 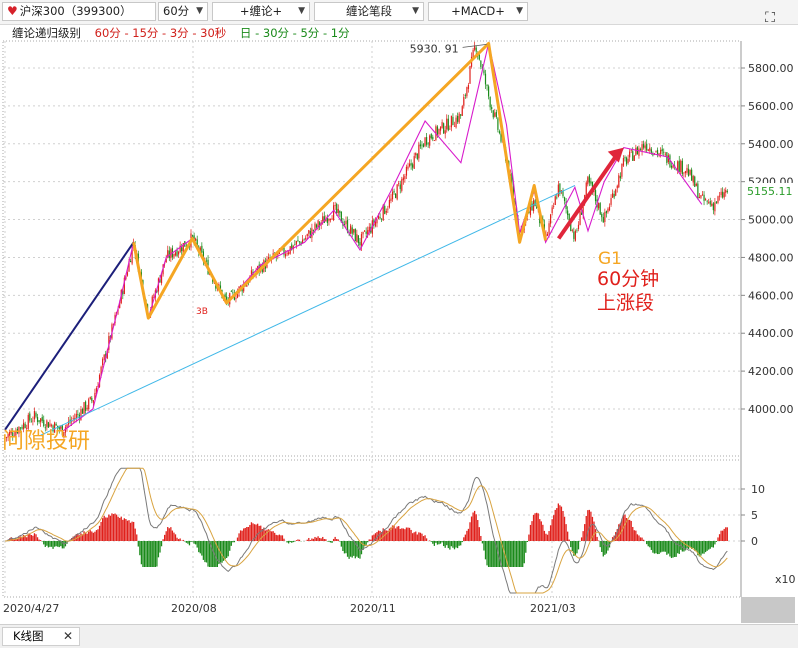 I want to click on chan-add-dropdown: +缠论+ ▼, so click(x=261, y=11).